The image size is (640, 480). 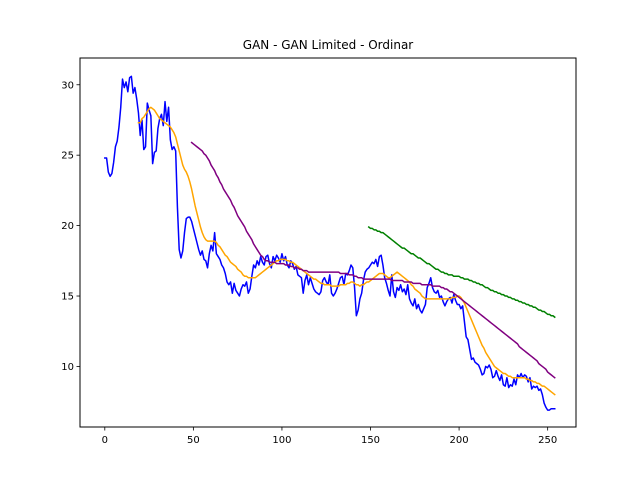 What do you see at coordinates (329, 436) in the screenshot?
I see `x-axis: 0 50 100 150 200 250` at bounding box center [329, 436].